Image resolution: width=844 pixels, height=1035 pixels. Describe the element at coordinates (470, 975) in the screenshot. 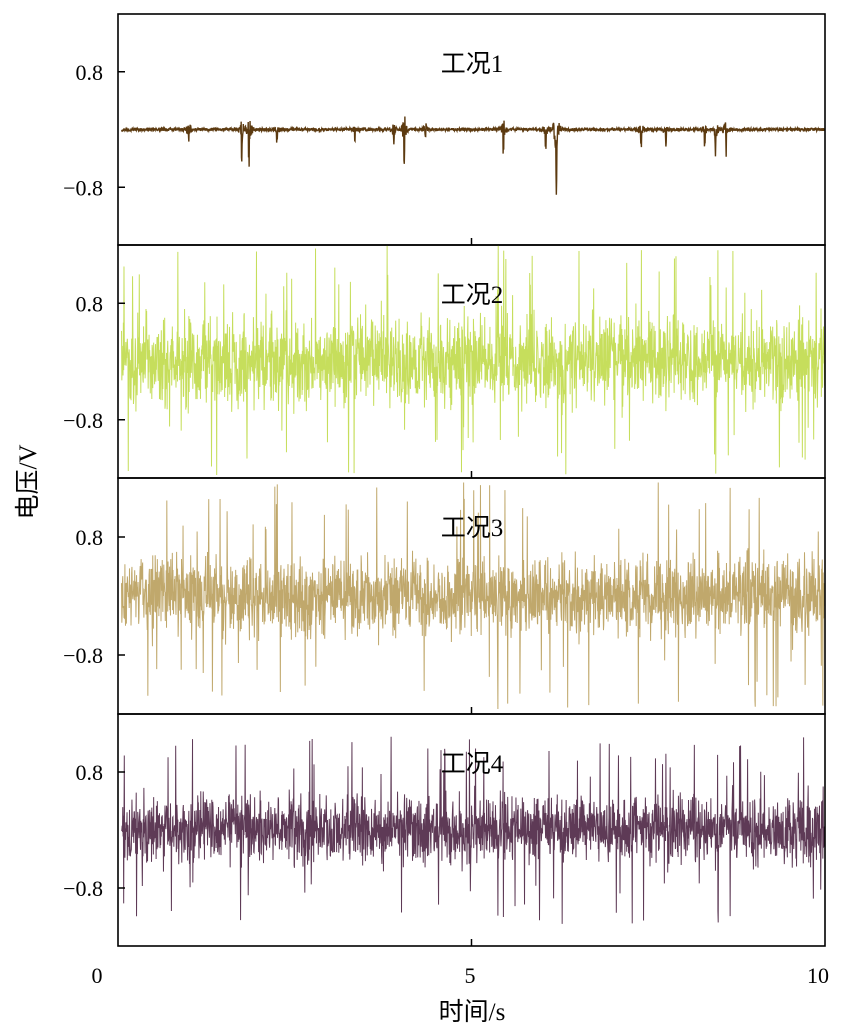

I see `x-tick-label-5: 5` at that location.